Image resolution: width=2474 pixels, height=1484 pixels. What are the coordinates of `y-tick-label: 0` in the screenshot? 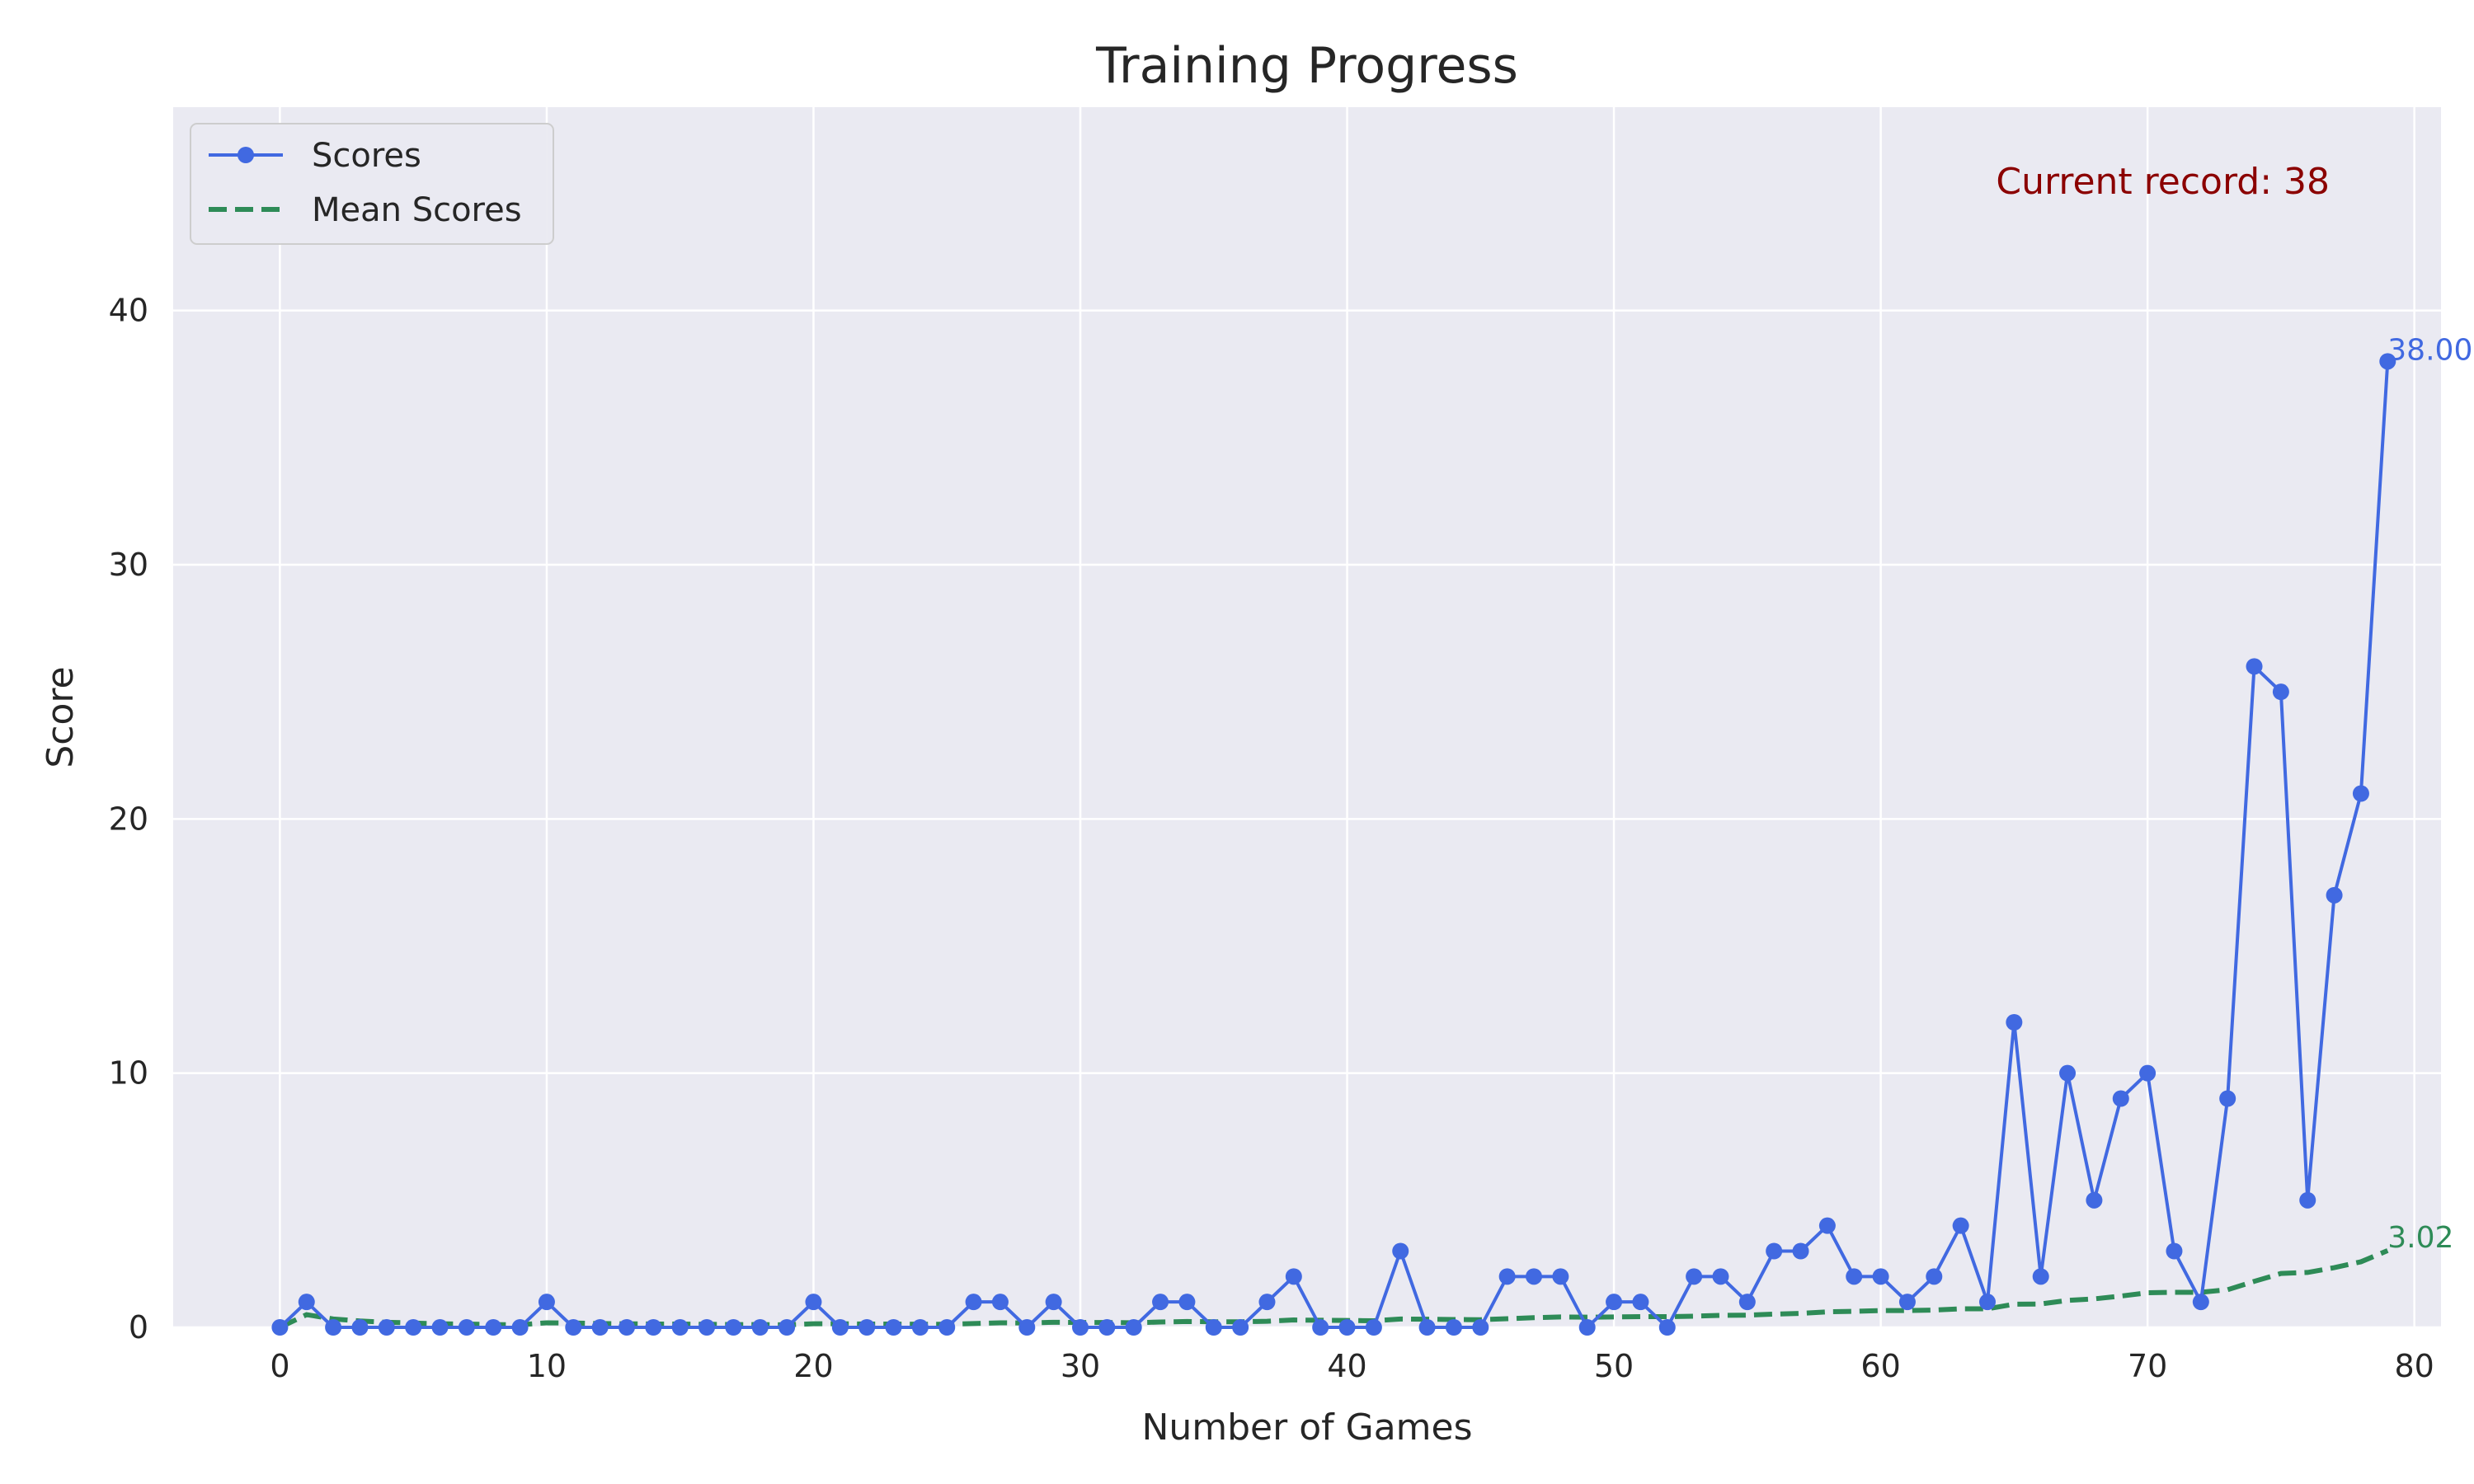 It's located at (138, 1327).